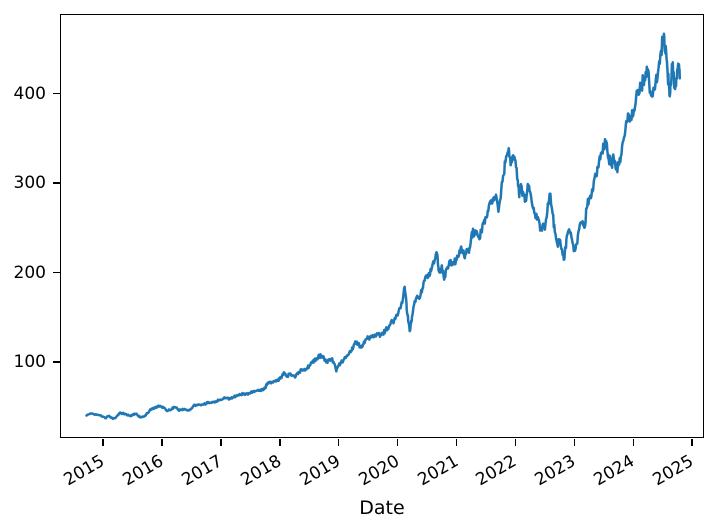  Describe the element at coordinates (143, 471) in the screenshot. I see `x-tick-label: 2016` at that location.